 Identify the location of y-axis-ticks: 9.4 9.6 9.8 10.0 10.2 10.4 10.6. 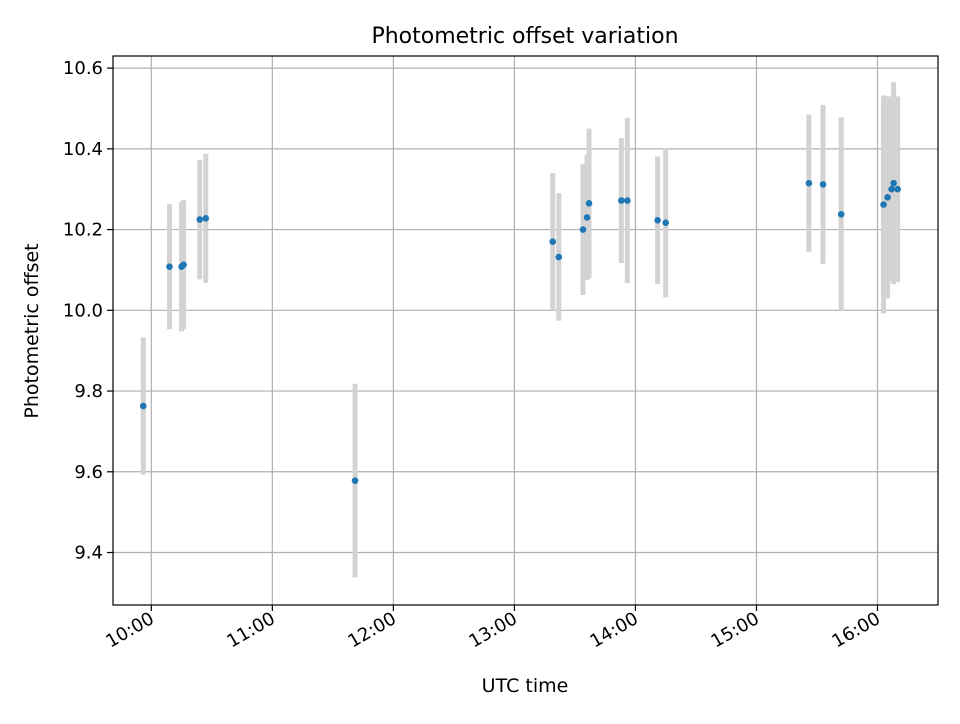
(88, 311).